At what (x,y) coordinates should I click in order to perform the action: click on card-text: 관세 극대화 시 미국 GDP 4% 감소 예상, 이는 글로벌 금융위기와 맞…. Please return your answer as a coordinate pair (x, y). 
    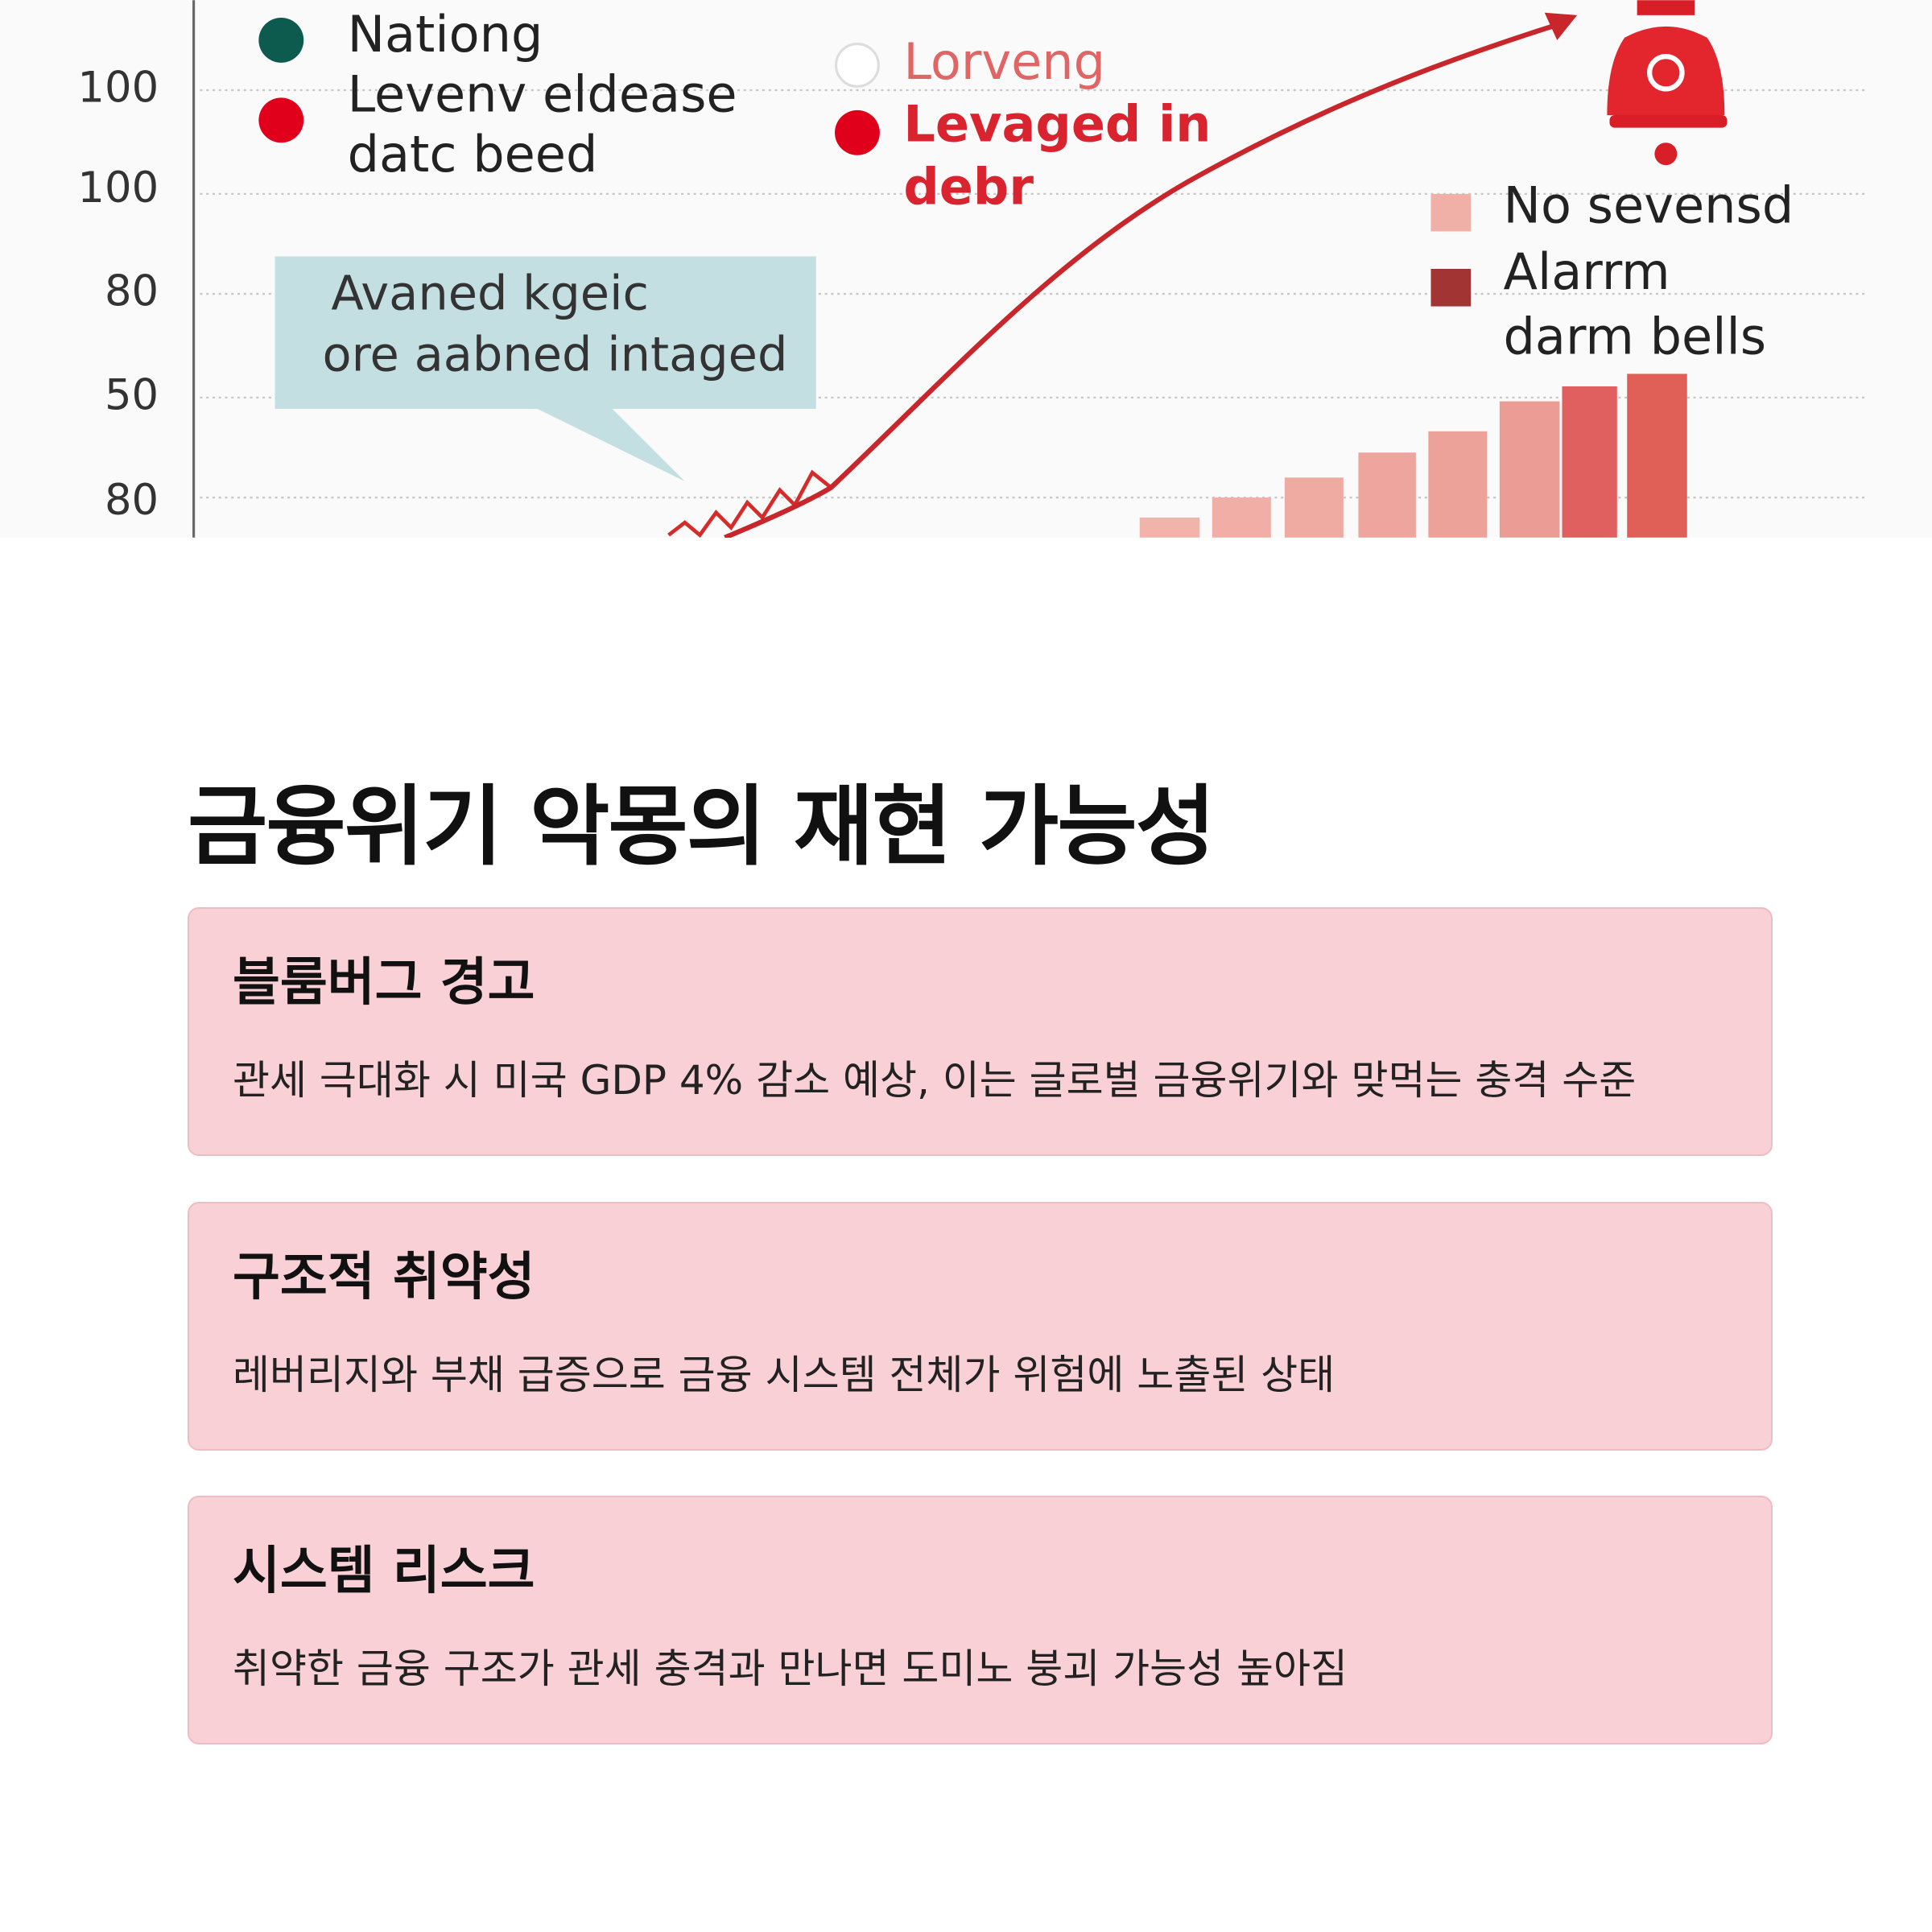
    Looking at the image, I should click on (935, 1080).